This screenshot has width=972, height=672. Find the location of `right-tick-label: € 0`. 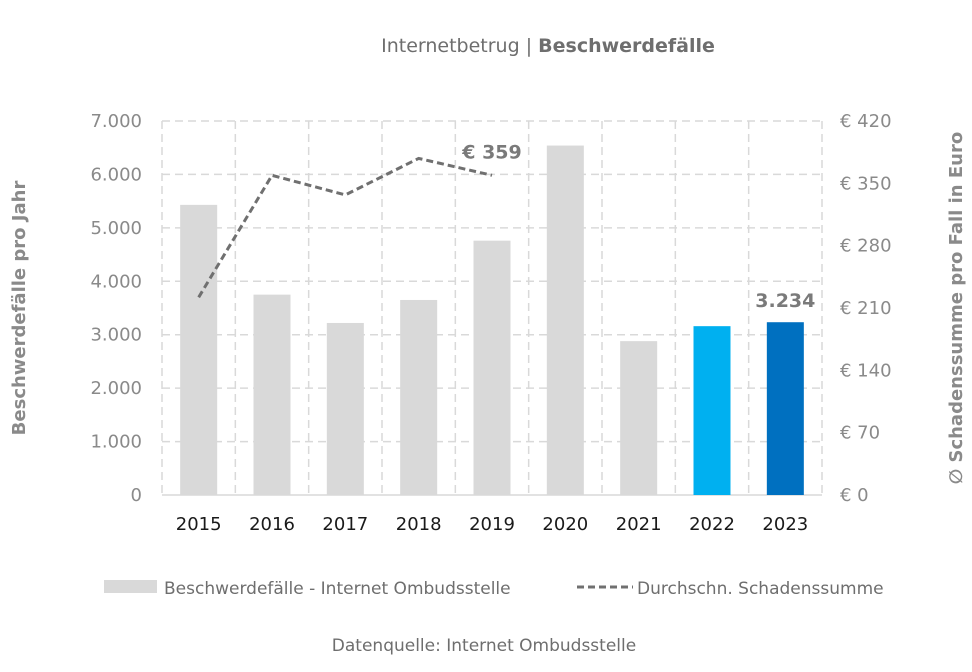

right-tick-label: € 0 is located at coordinates (854, 495).